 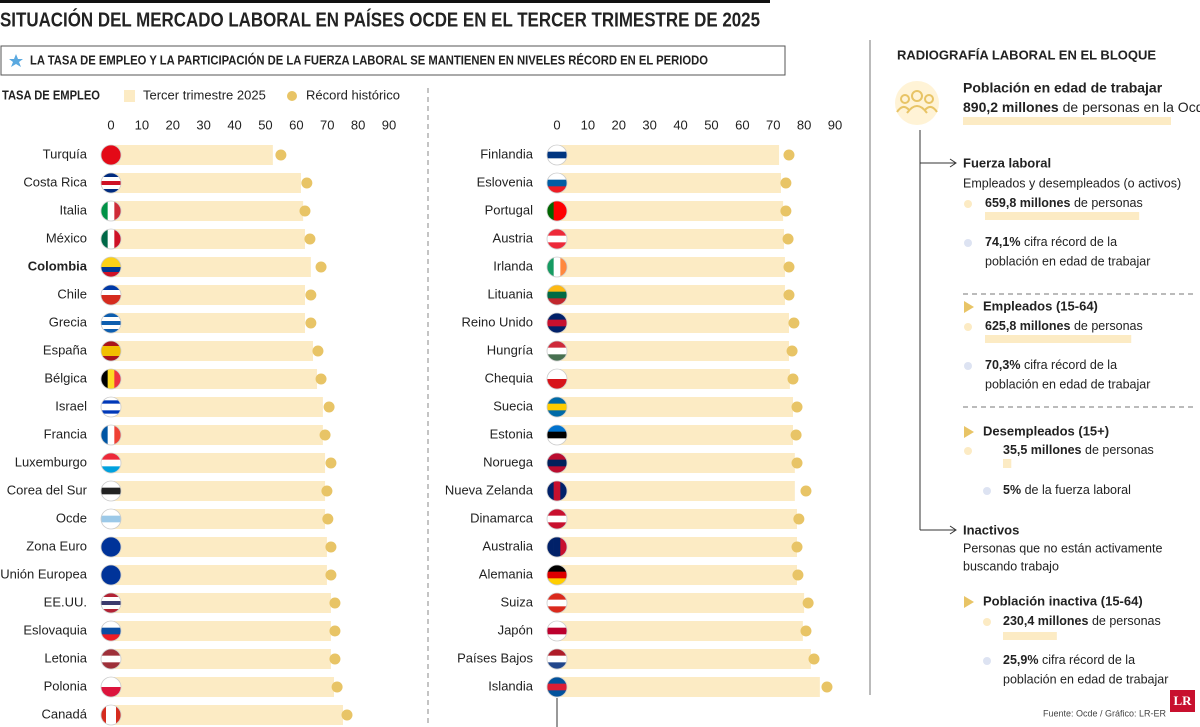 What do you see at coordinates (1081, 107) in the screenshot?
I see `panel-text: 890,2 millones de personas en la Ocde` at bounding box center [1081, 107].